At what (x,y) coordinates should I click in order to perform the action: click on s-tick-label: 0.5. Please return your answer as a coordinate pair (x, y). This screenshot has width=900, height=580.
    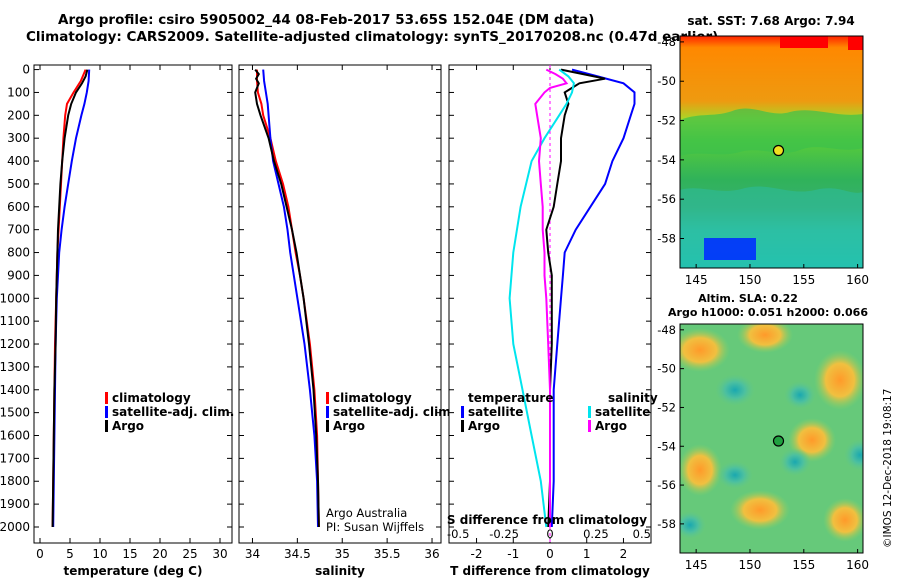
    Looking at the image, I should click on (642, 534).